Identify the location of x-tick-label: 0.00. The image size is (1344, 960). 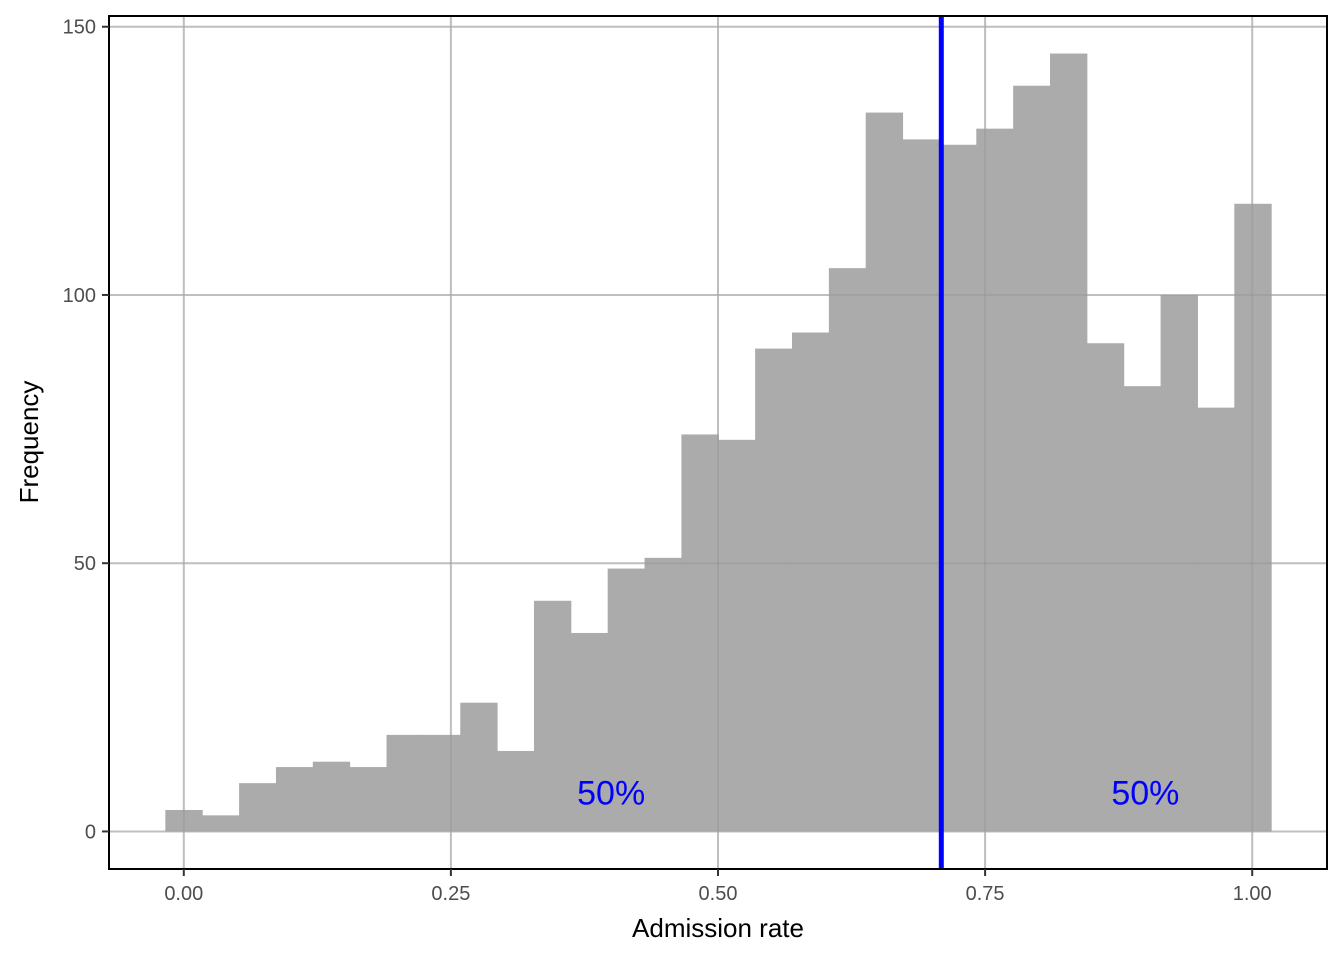
(183, 894).